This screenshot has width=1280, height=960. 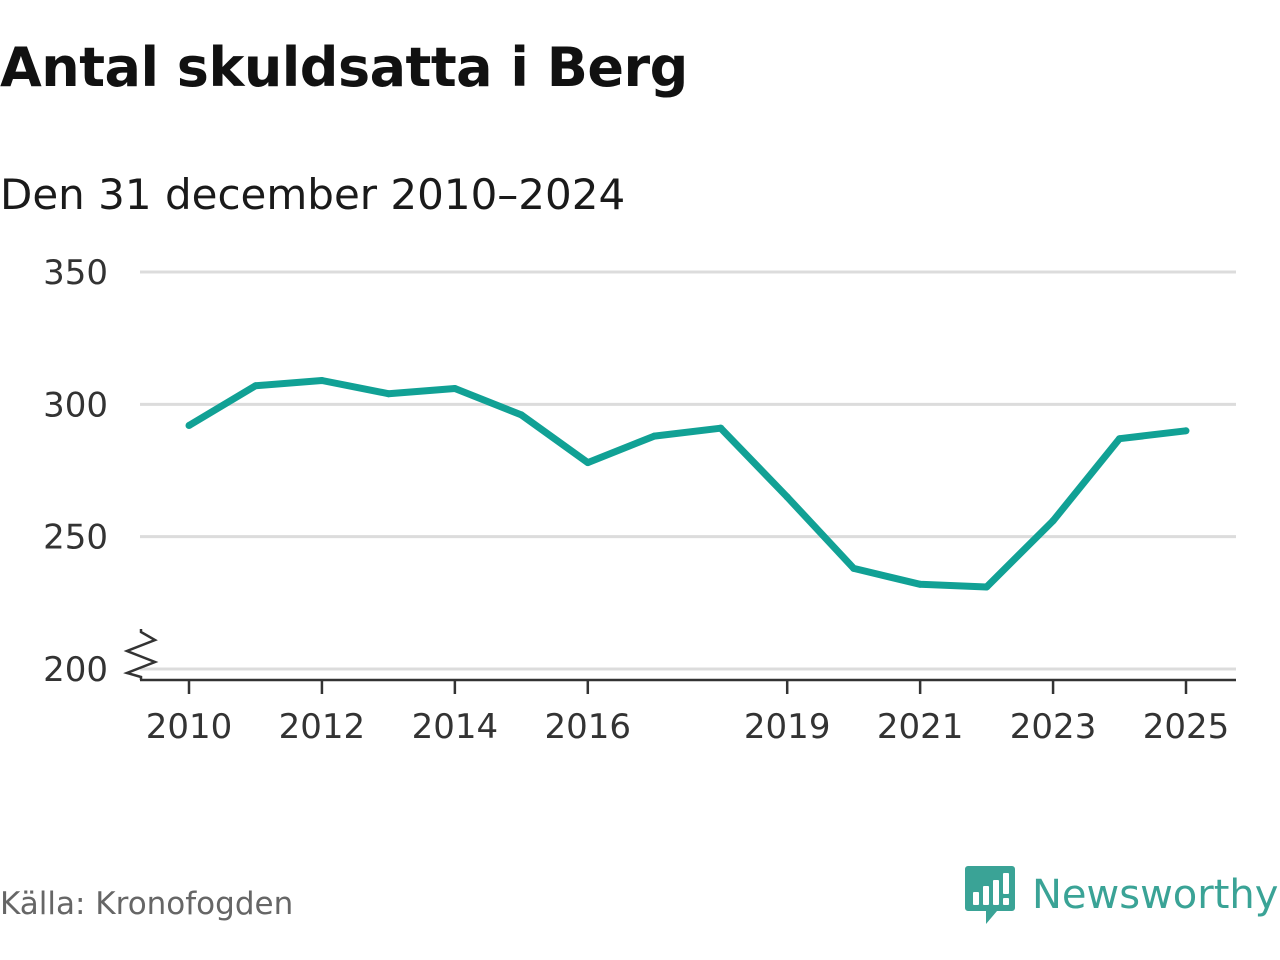 I want to click on x-tick-label-2023: 2023, so click(x=1053, y=727).